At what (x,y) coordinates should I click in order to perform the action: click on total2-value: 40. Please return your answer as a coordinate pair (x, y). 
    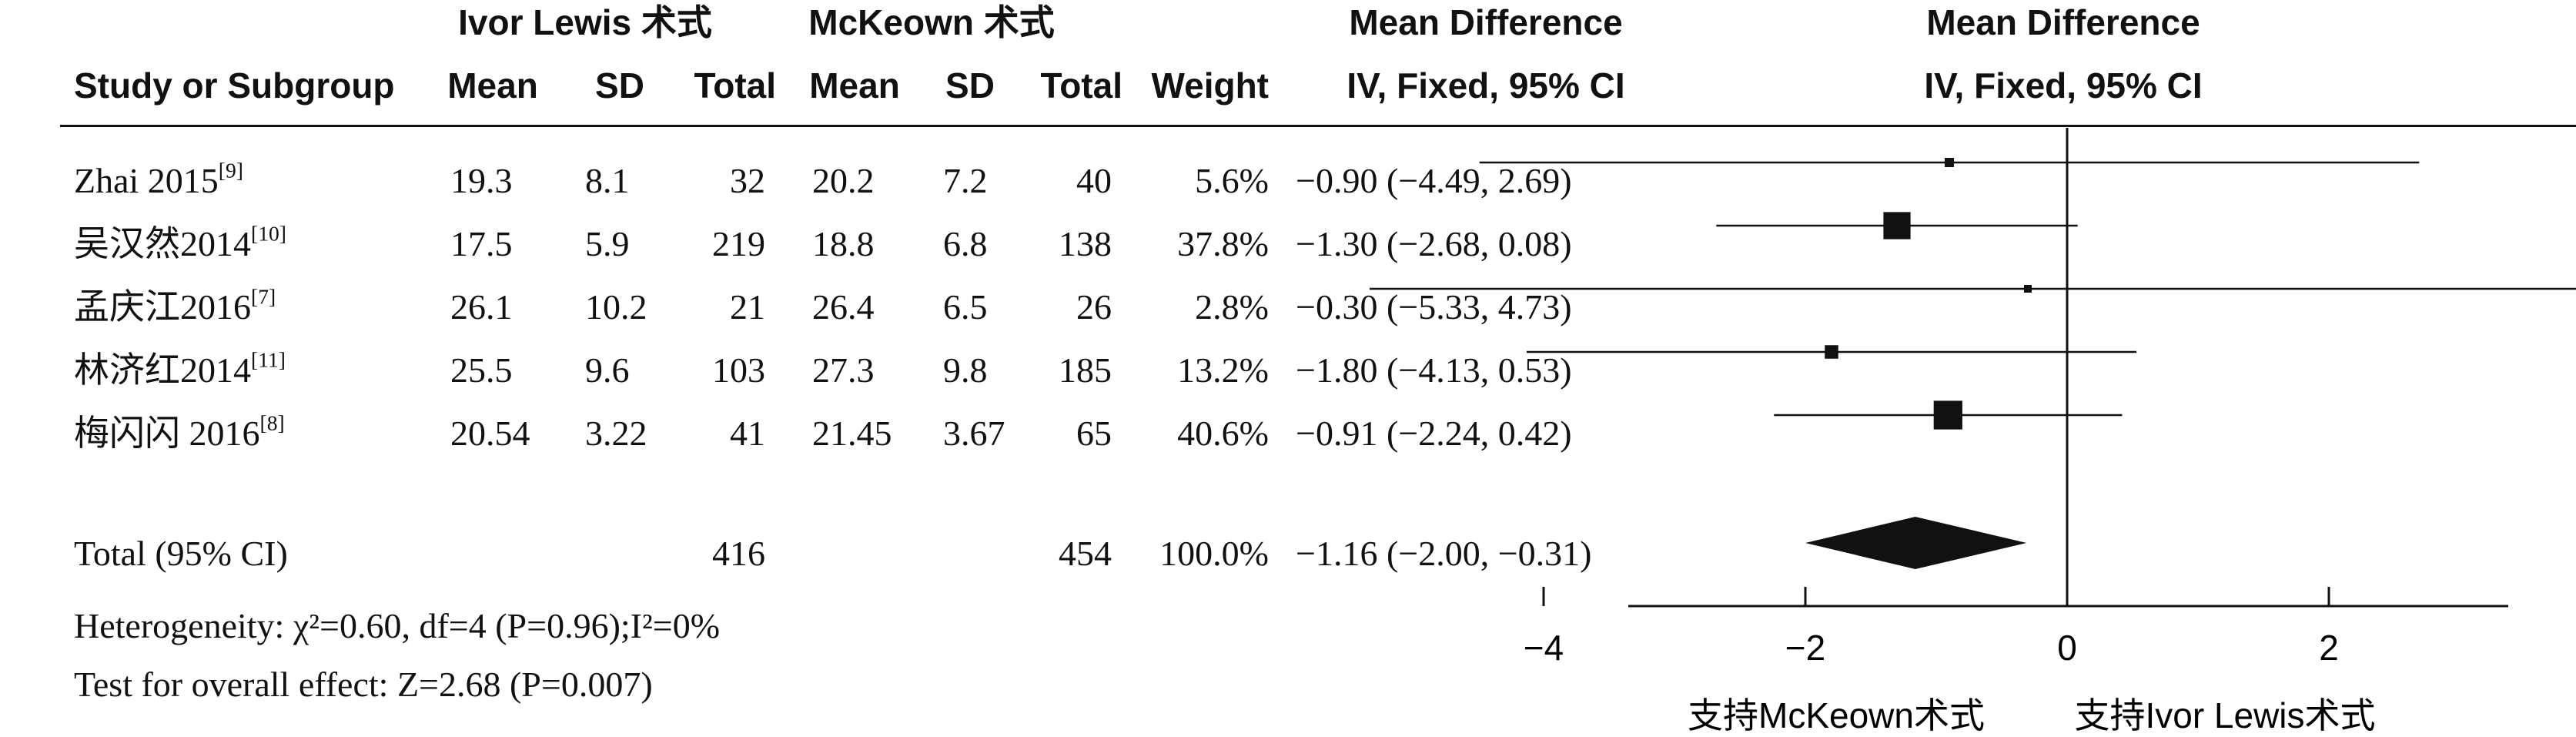
    Looking at the image, I should click on (1094, 180).